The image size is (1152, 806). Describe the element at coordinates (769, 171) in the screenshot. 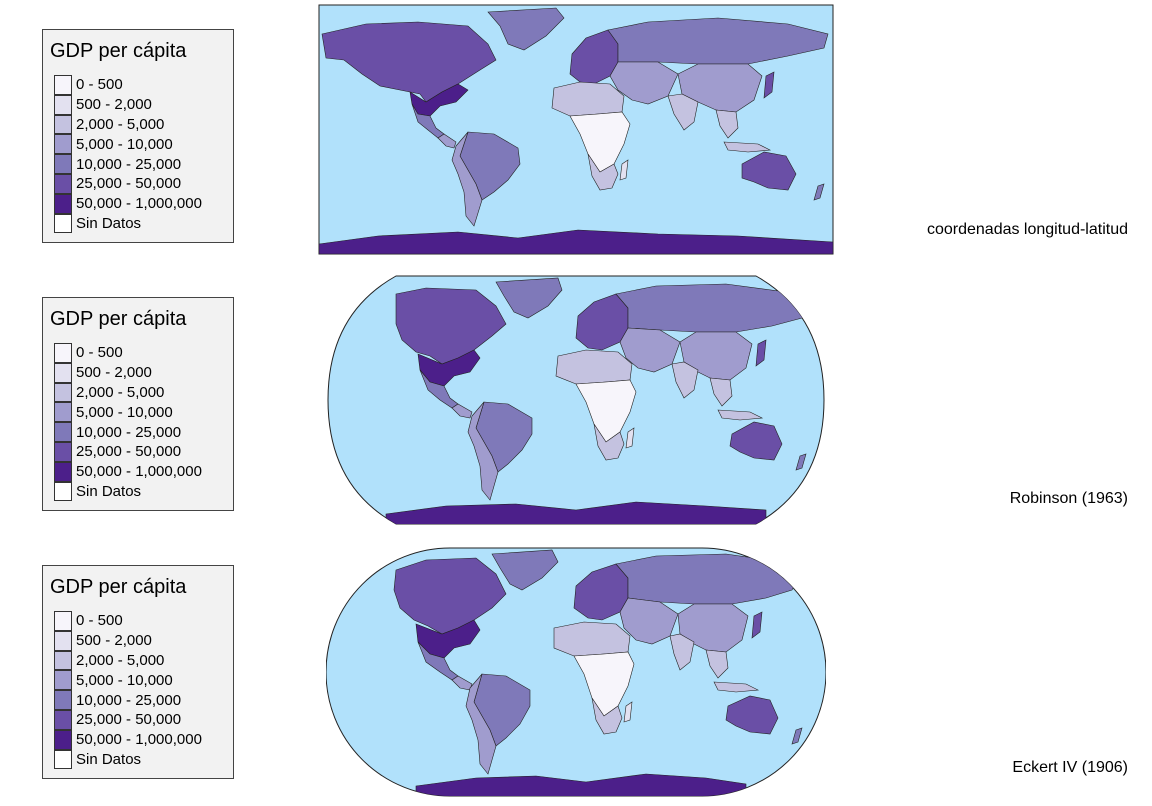

I see `region-australia` at that location.